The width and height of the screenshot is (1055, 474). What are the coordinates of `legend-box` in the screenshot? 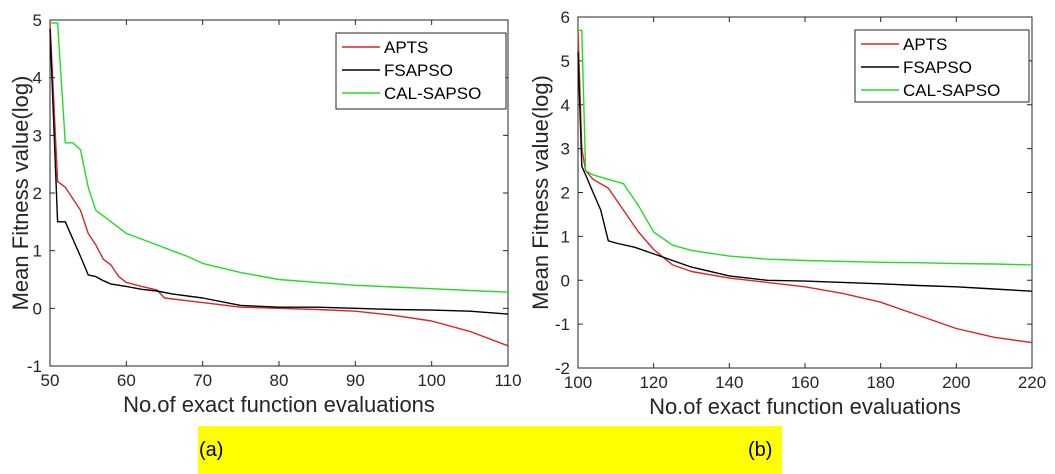 It's located at (421, 71).